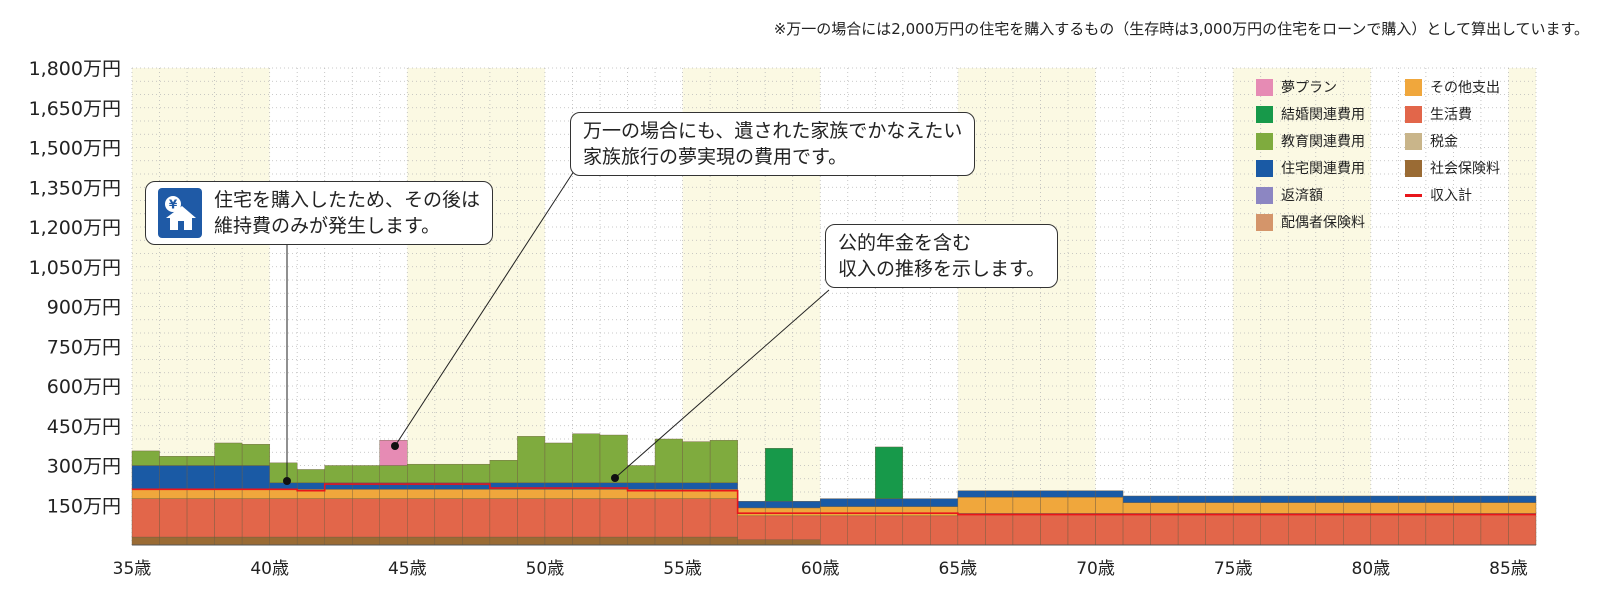 This screenshot has height=611, width=1601. Describe the element at coordinates (84, 427) in the screenshot. I see `y-tick-label: 450万円` at that location.